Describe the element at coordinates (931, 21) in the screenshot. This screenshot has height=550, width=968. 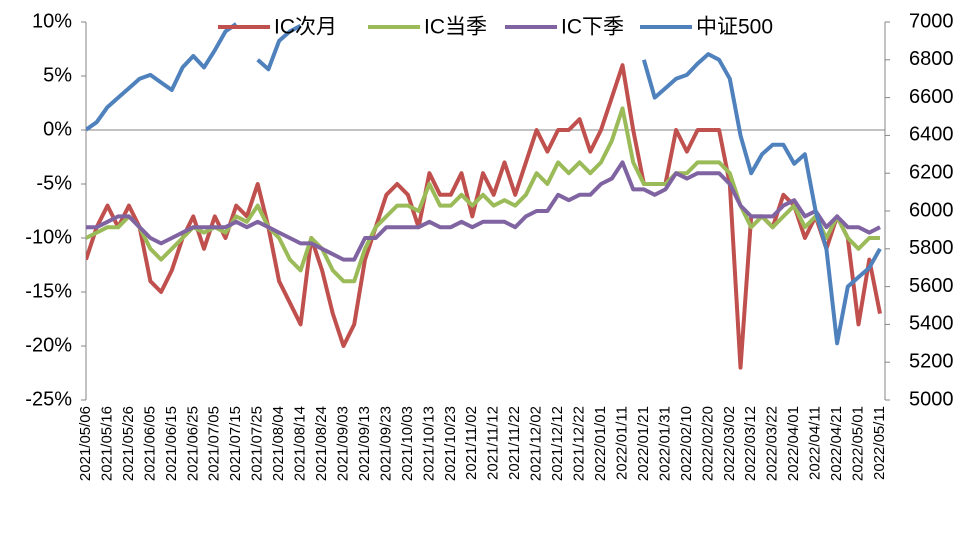
I see `y2-tick-label: 7000` at that location.